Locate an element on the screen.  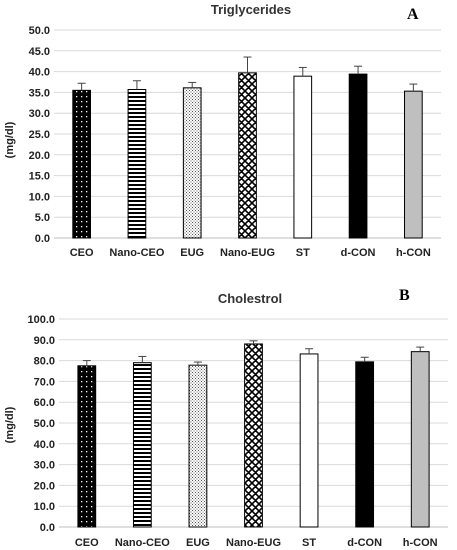
panel-label: A is located at coordinates (413, 14).